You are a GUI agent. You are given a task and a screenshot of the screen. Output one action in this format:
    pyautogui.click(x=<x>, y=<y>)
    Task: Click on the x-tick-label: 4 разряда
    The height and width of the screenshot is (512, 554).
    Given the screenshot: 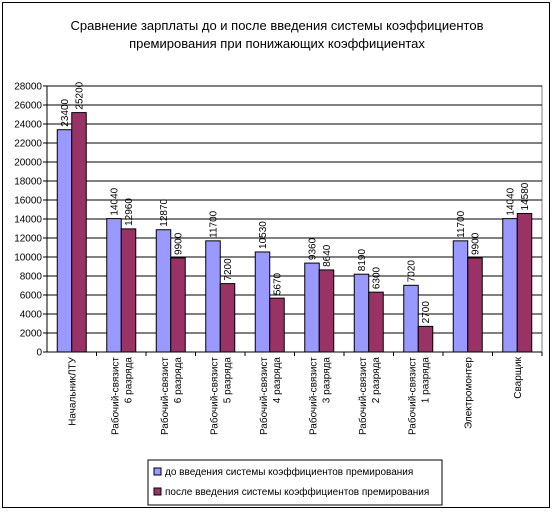 What is the action you would take?
    pyautogui.click(x=277, y=380)
    